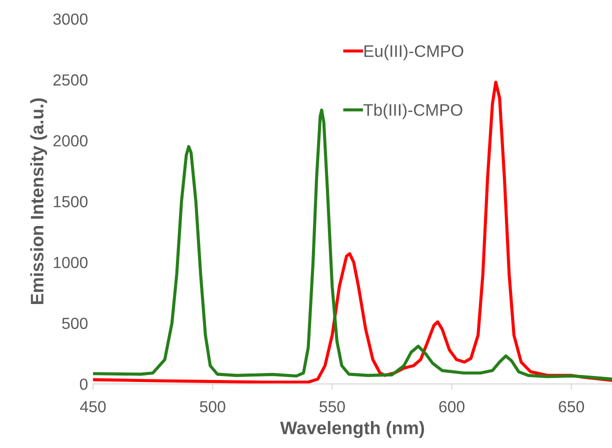  Describe the element at coordinates (71, 262) in the screenshot. I see `y-tick-label: 1000` at that location.